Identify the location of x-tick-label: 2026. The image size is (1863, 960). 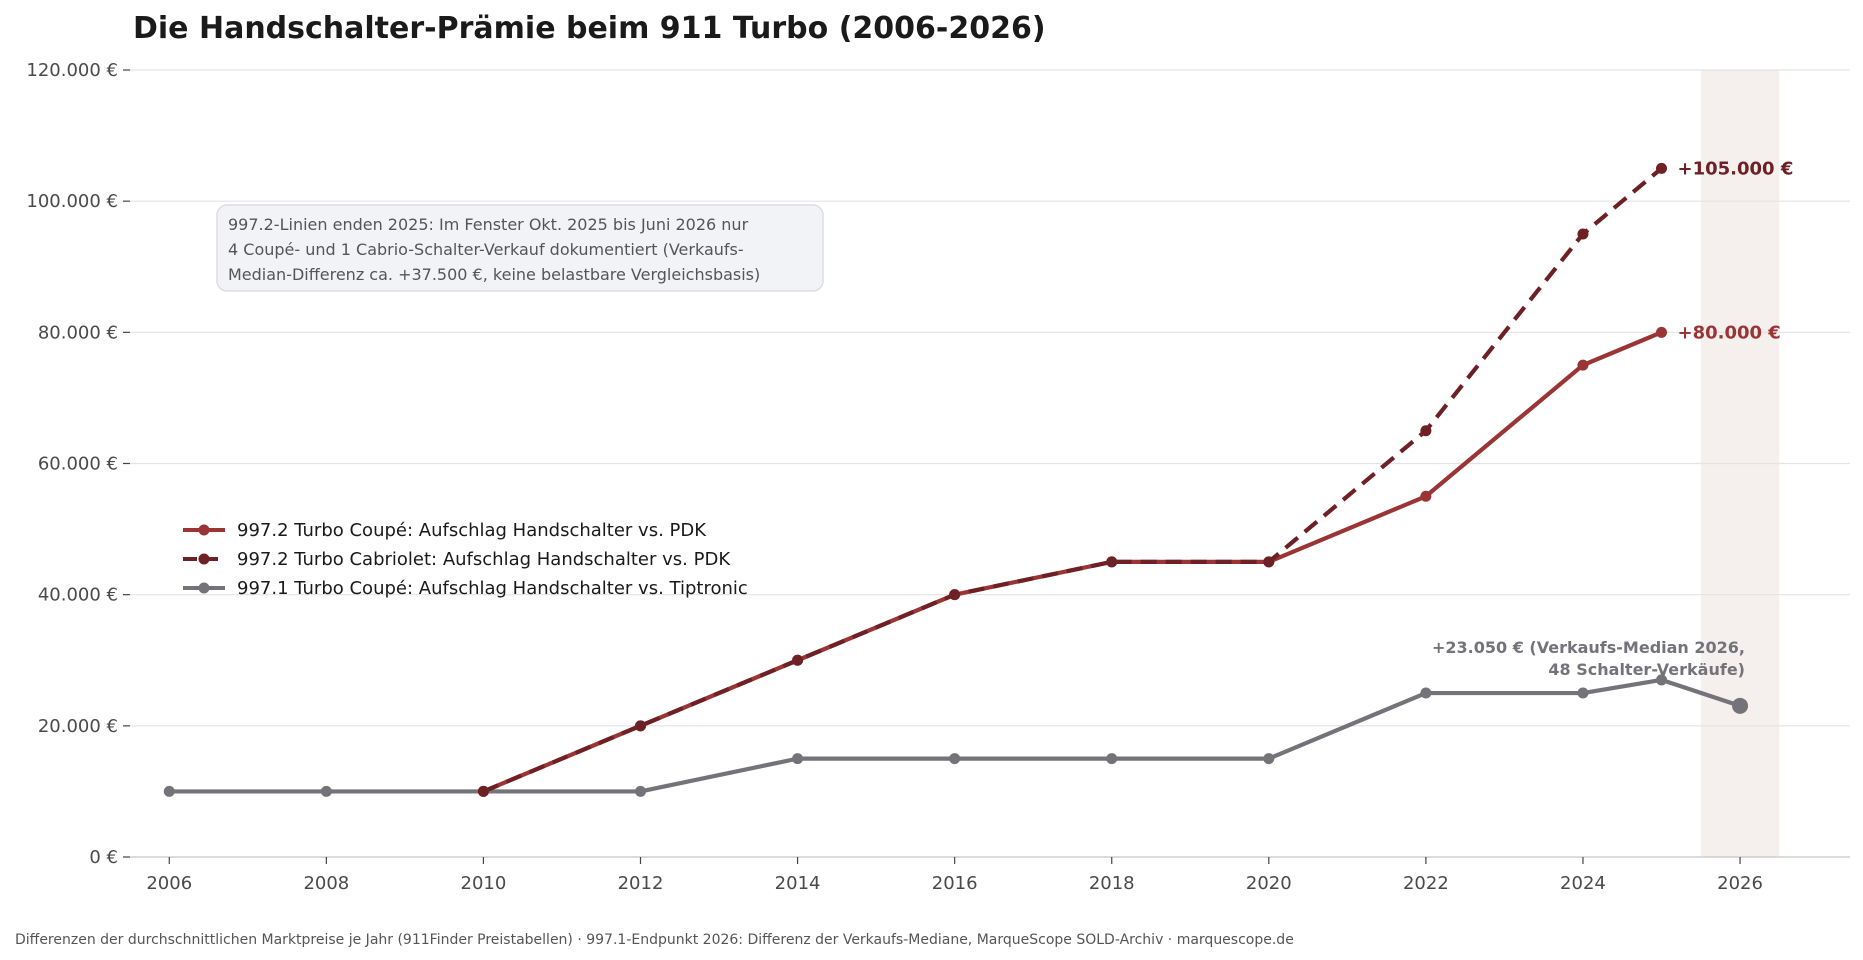
(1740, 883).